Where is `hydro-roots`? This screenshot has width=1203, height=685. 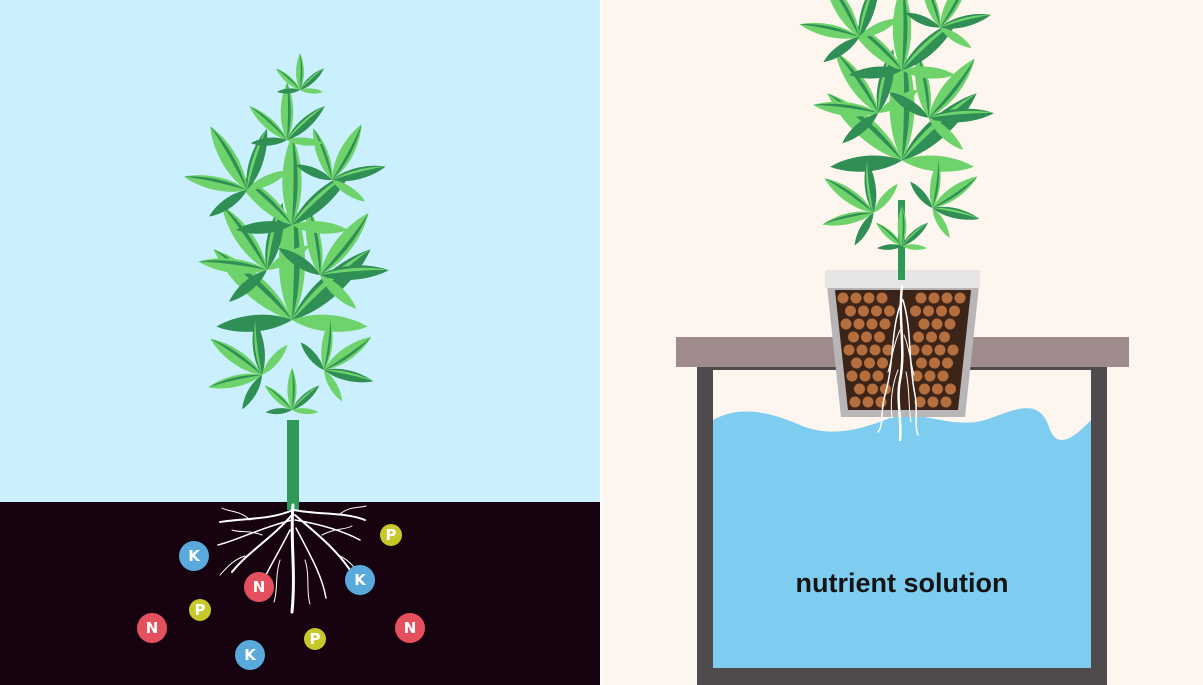
hydro-roots is located at coordinates (898, 363).